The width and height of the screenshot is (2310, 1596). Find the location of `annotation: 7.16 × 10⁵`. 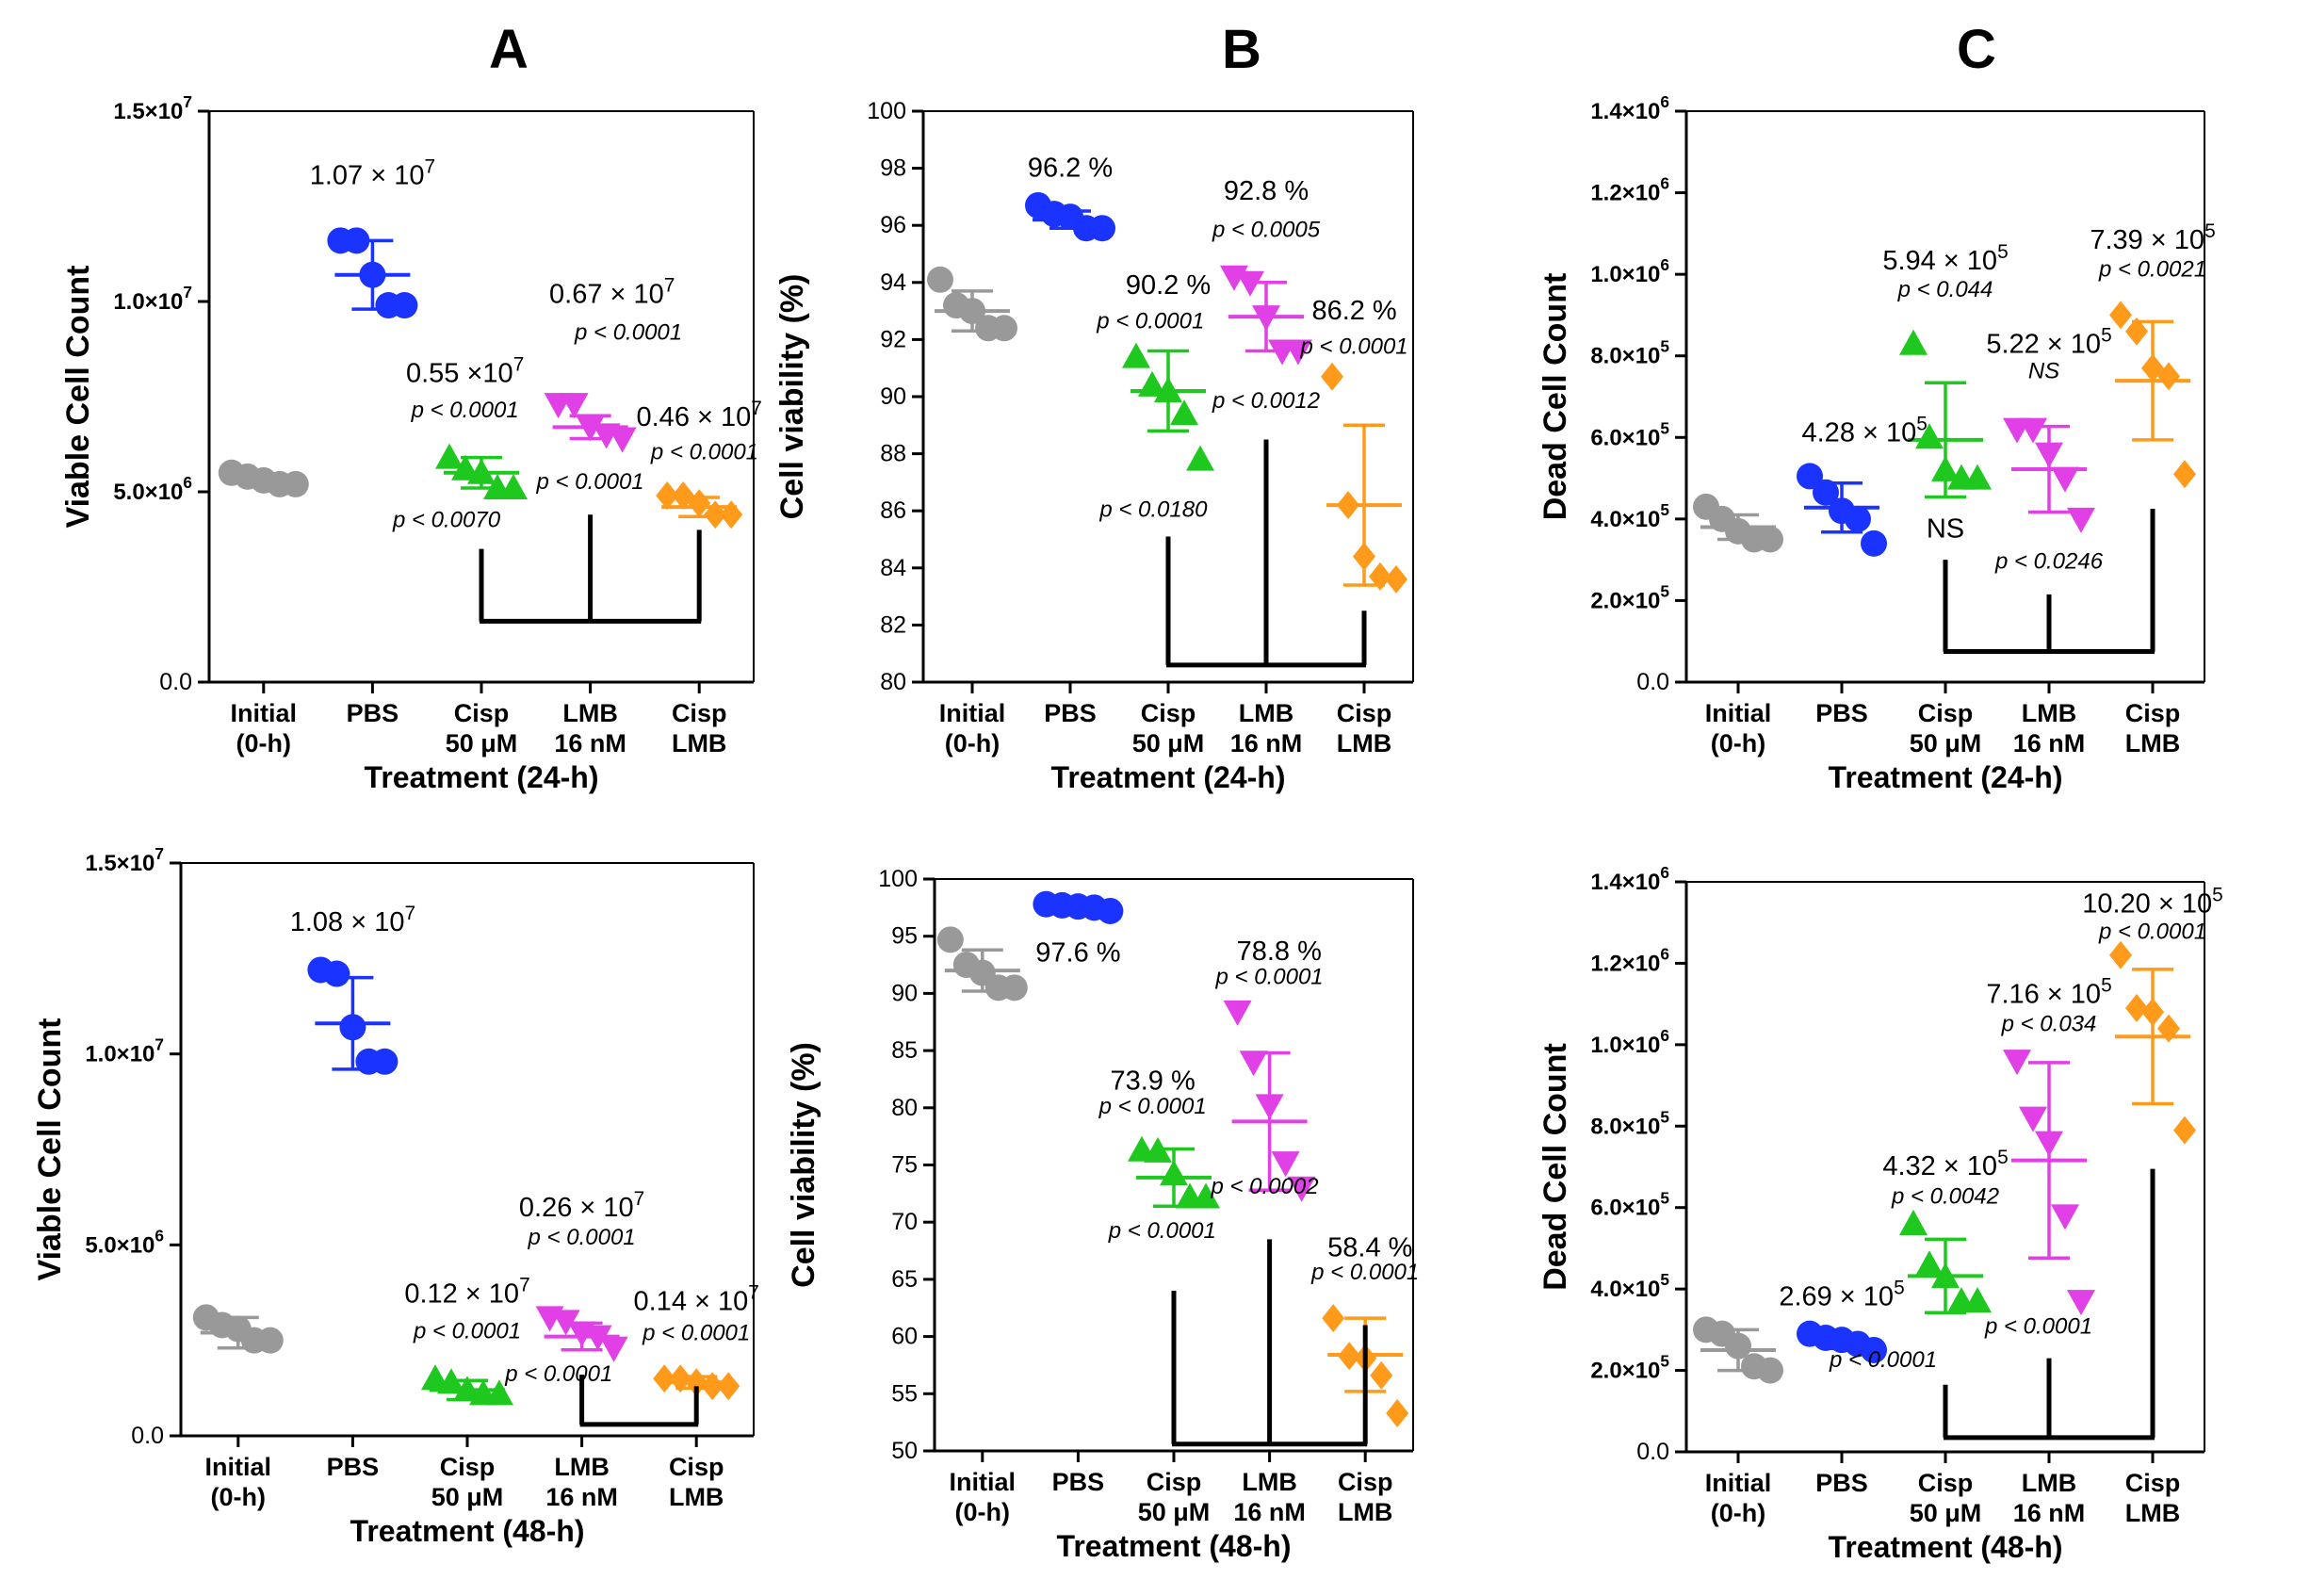

annotation: 7.16 × 10⁵ is located at coordinates (2048, 991).